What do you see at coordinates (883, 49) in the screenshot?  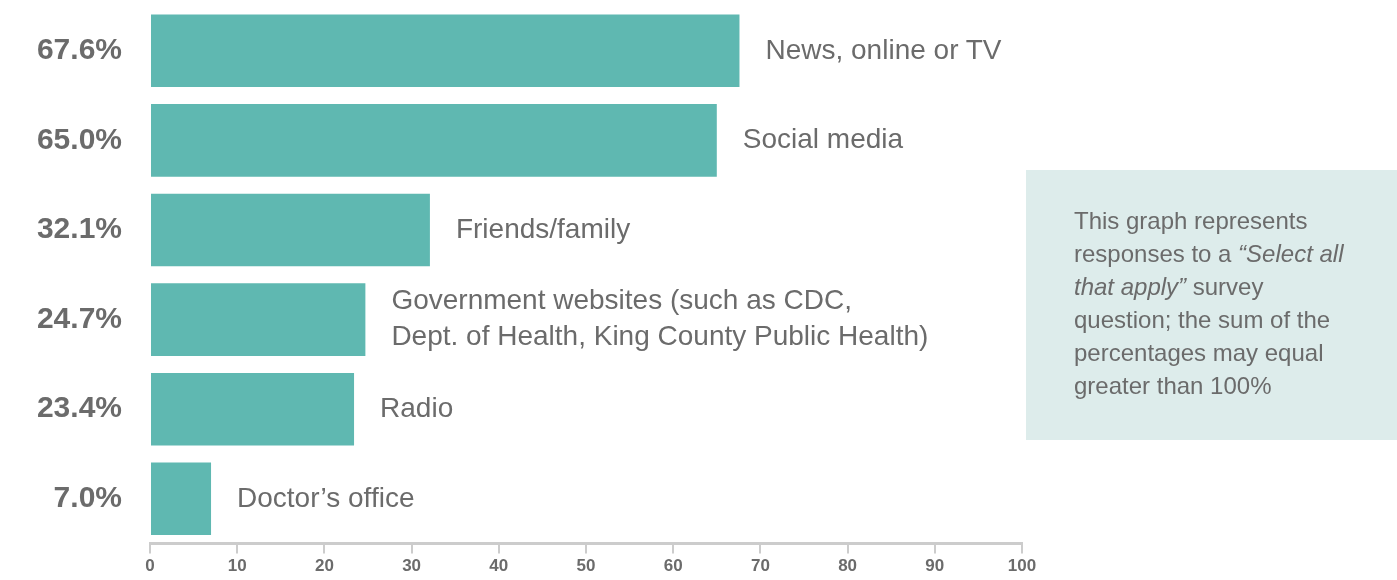 I see `y-tick-label: News, online or TV` at bounding box center [883, 49].